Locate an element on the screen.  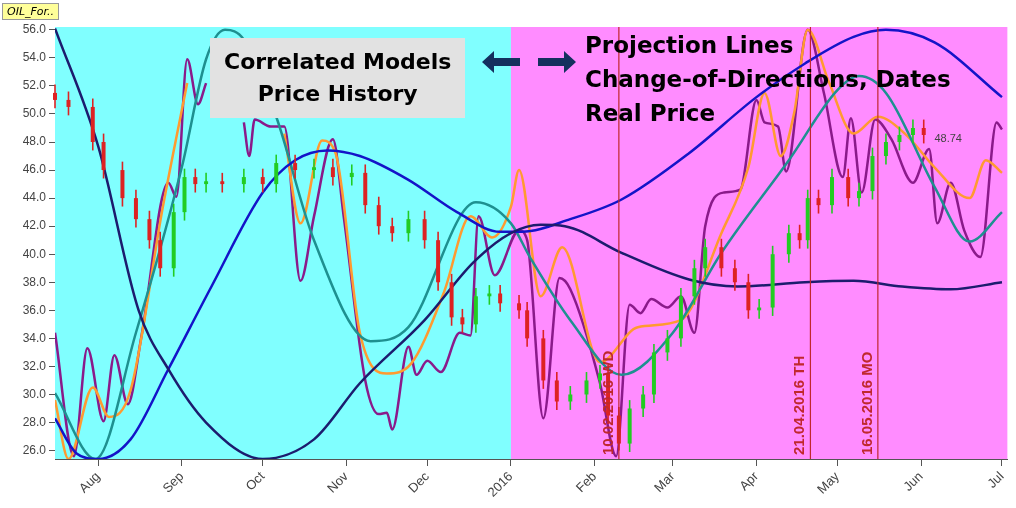
y-tick-label: 32.0 is located at coordinates (34, 365).